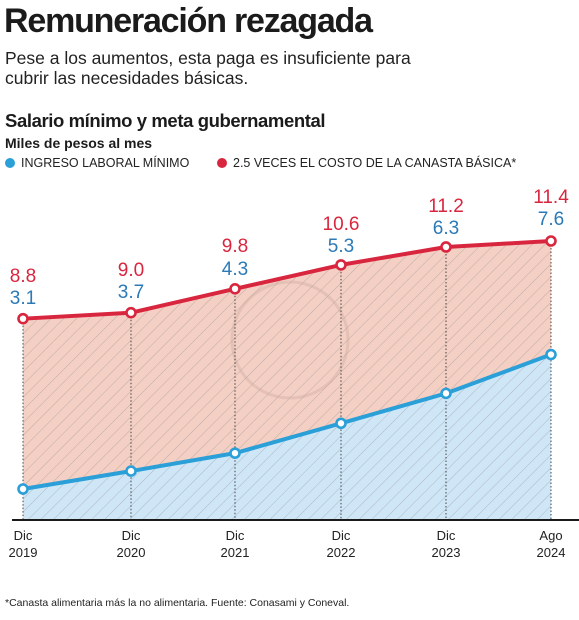  What do you see at coordinates (79, 143) in the screenshot?
I see `chart-units: Miles de pesos al mes` at bounding box center [79, 143].